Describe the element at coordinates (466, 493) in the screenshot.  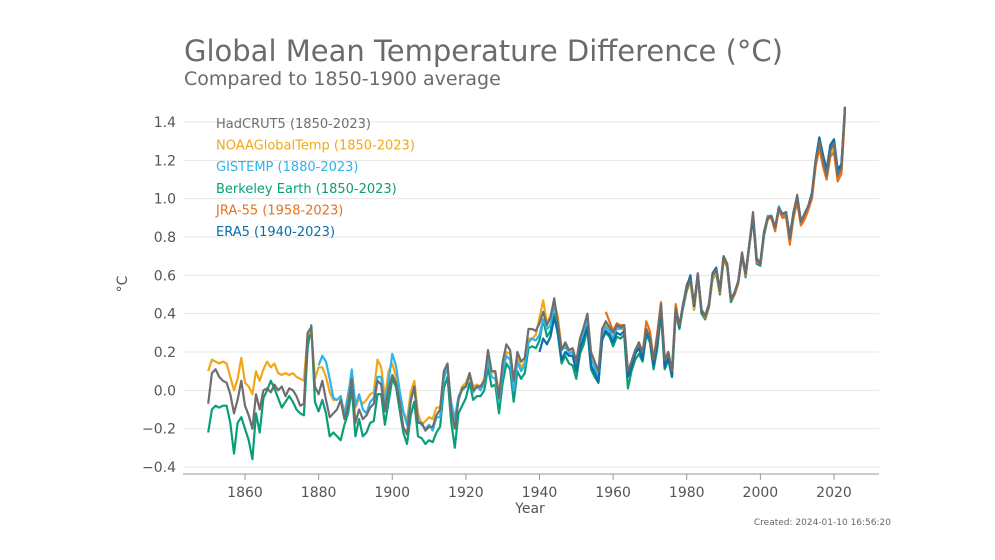
I see `x-tick-label: 1920` at that location.